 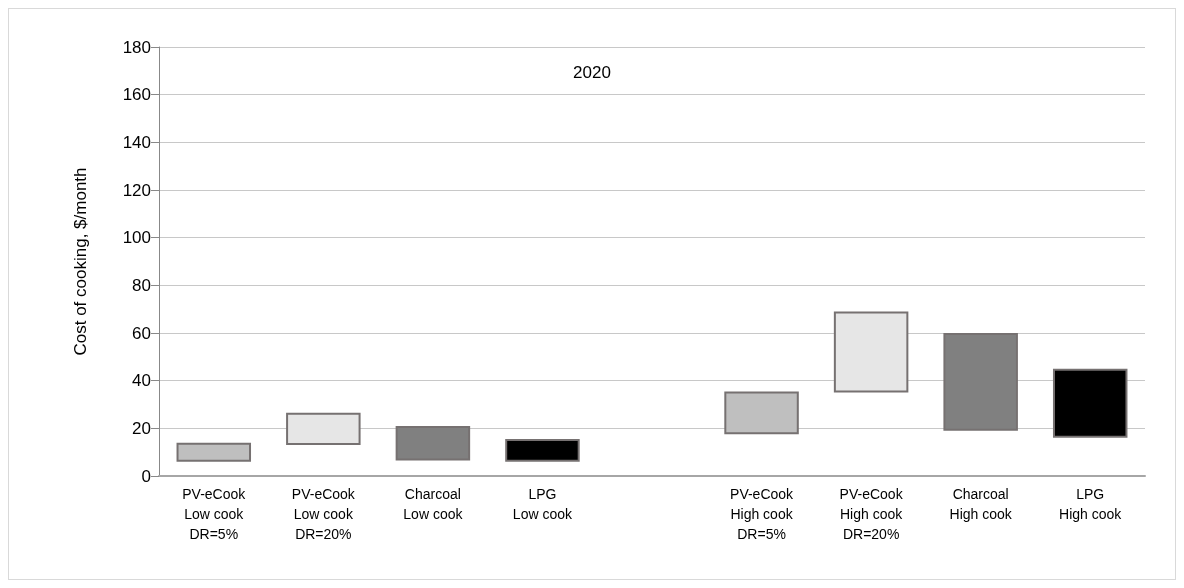 What do you see at coordinates (871, 514) in the screenshot?
I see `x-tick-label: PV-eCook High cook DR=20%` at bounding box center [871, 514].